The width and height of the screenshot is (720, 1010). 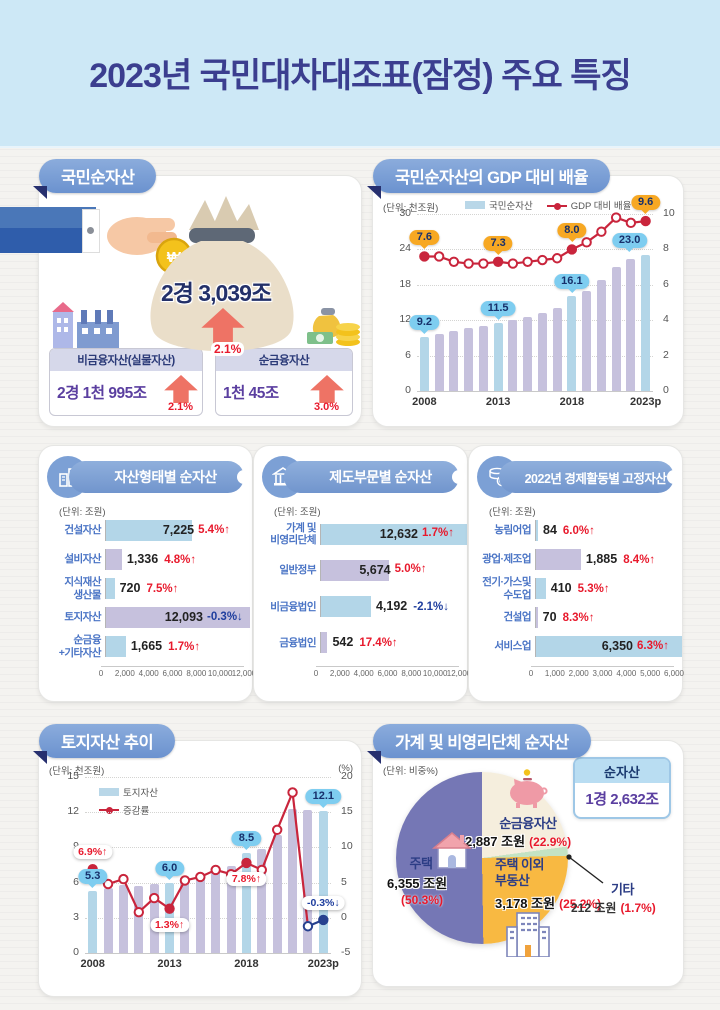 I want to click on bar-change: 8.4%↑, so click(x=639, y=560).